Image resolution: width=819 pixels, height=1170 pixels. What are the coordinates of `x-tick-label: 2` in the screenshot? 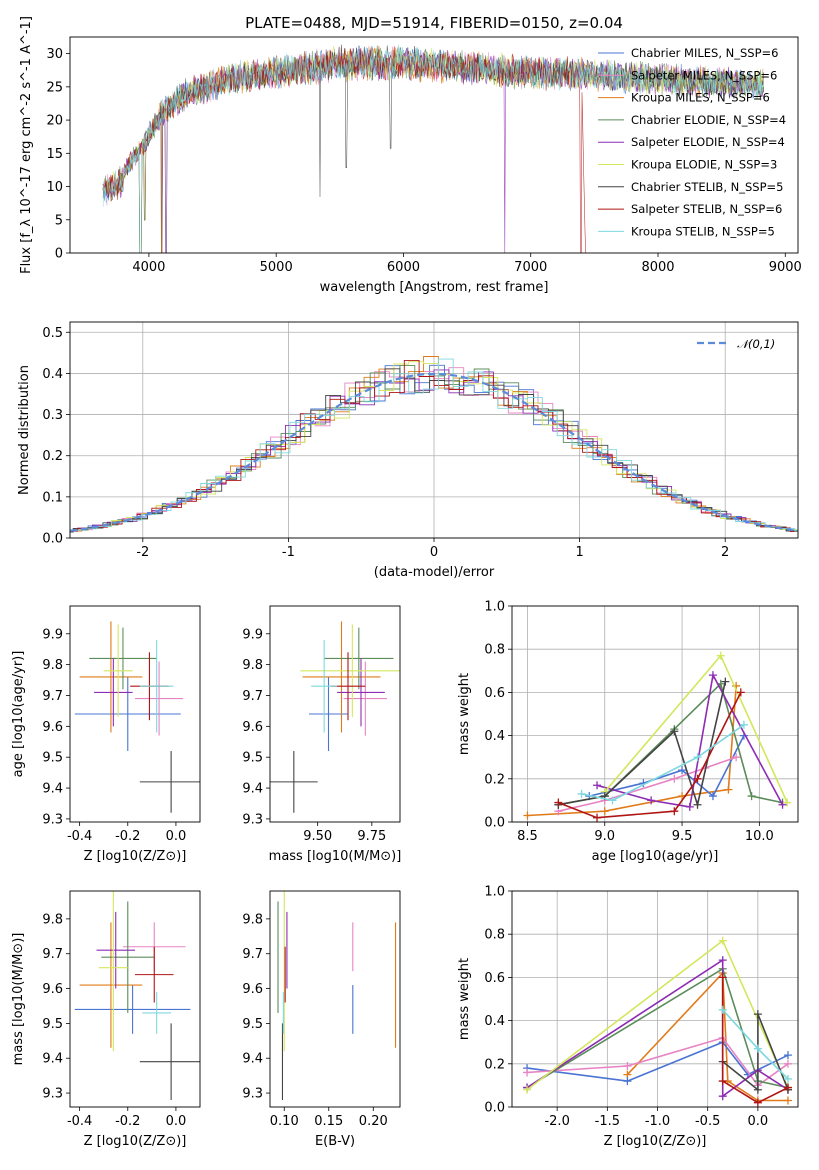 It's located at (725, 552).